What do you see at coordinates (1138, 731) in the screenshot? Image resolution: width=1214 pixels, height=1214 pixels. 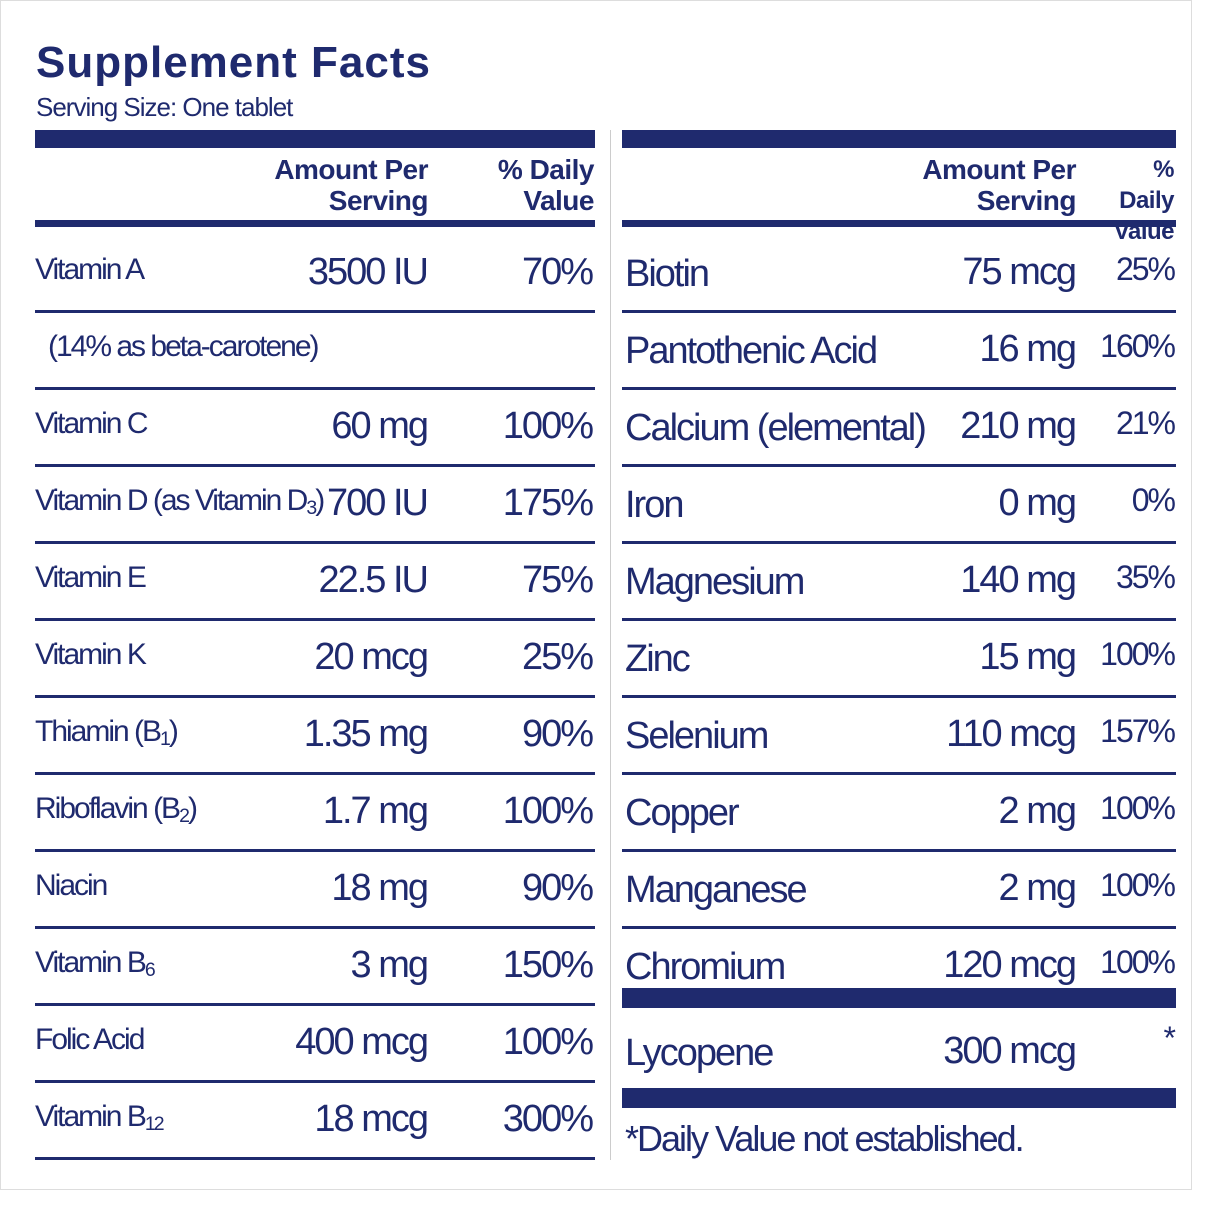 I see `daily-value: 157%` at bounding box center [1138, 731].